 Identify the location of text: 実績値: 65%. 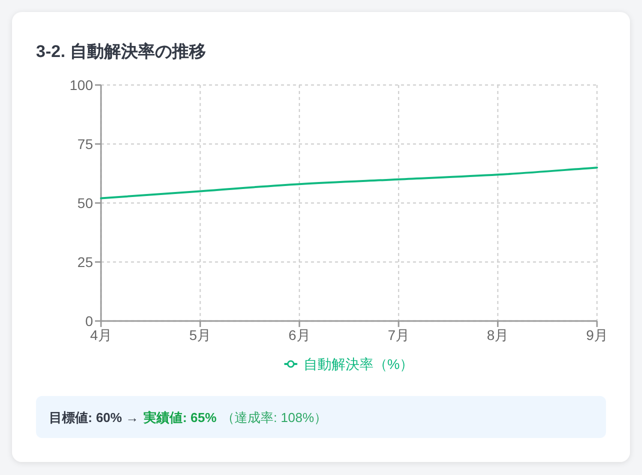
(179, 417).